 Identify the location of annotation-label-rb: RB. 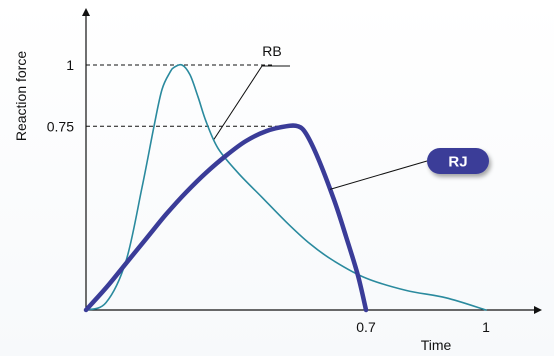
(271, 51).